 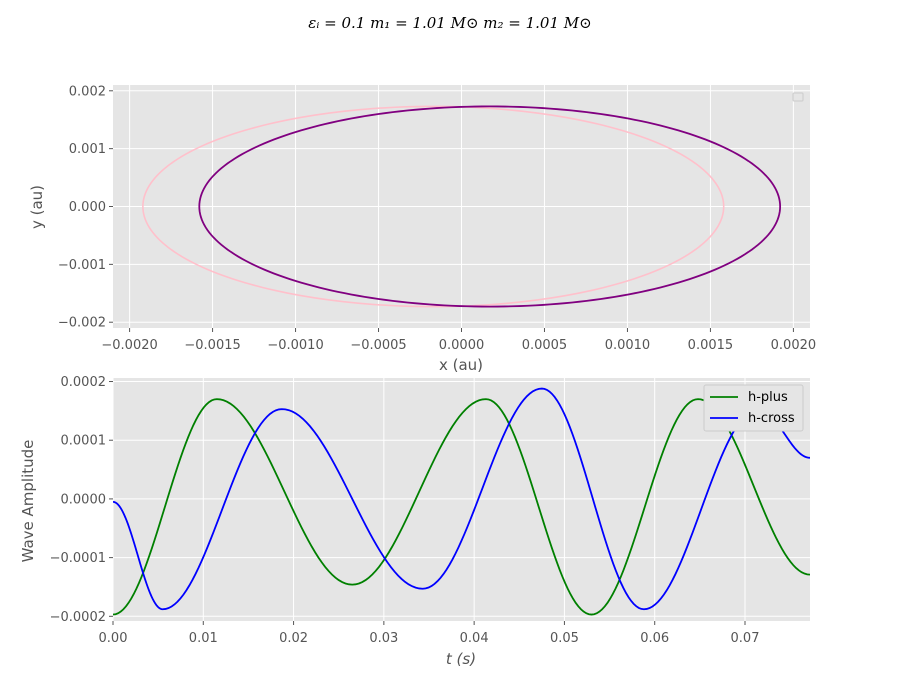 What do you see at coordinates (212, 345) in the screenshot?
I see `orbit-x-tick-label: −0.0015` at bounding box center [212, 345].